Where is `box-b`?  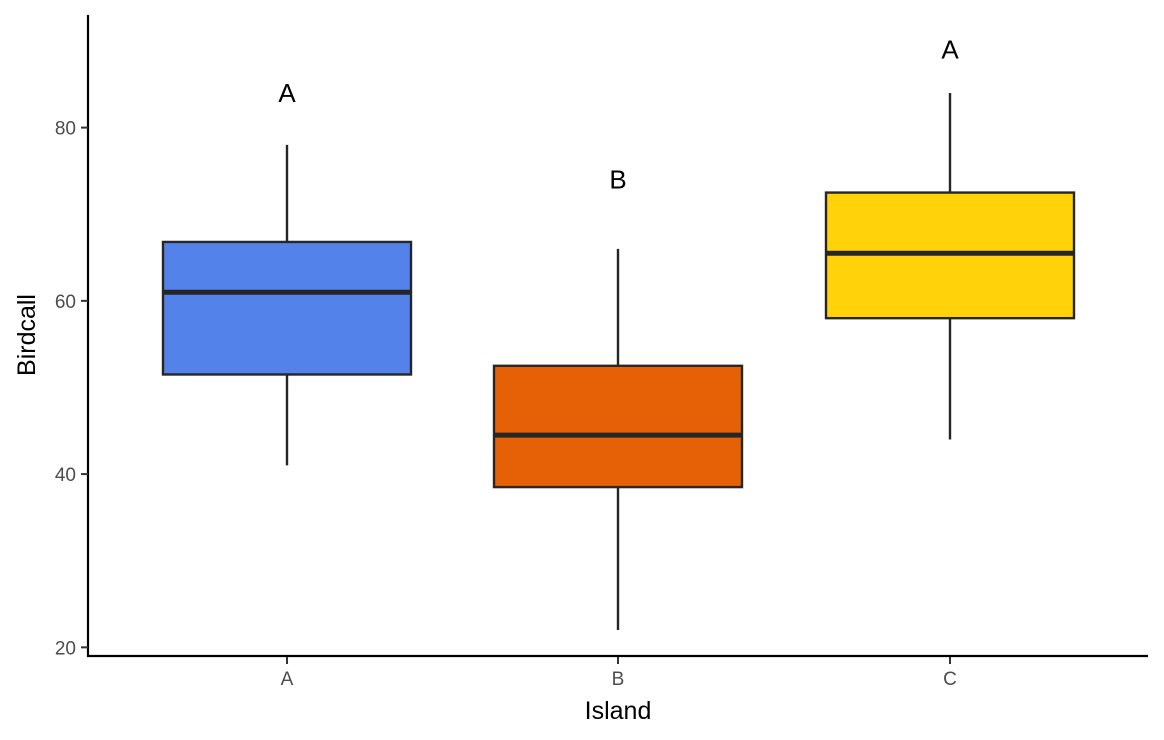 box-b is located at coordinates (618, 439).